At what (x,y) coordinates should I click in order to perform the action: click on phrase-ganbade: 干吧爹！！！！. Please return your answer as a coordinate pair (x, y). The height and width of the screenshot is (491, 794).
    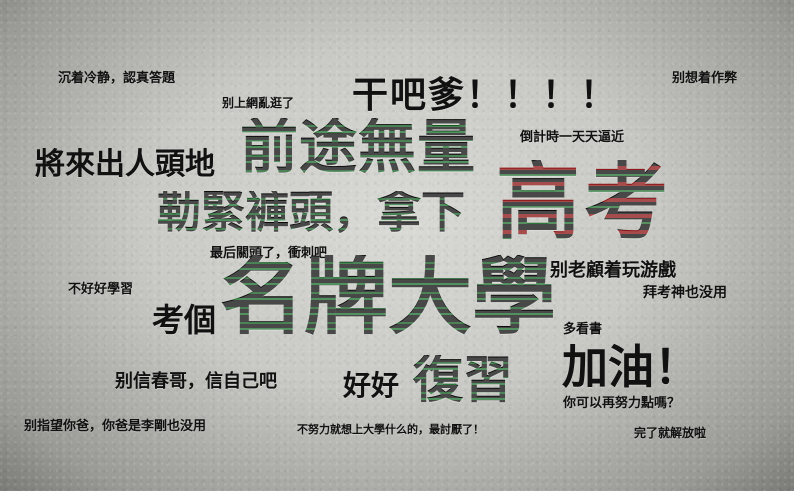
    Looking at the image, I should click on (485, 95).